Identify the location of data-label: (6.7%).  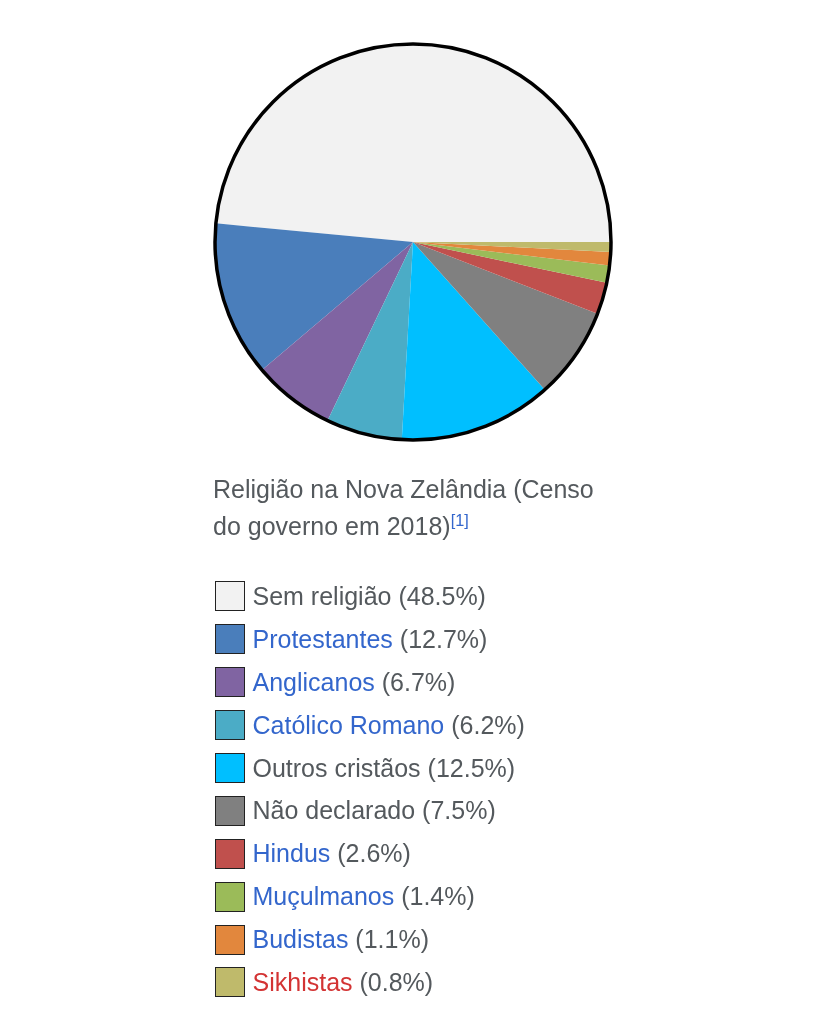
(418, 681).